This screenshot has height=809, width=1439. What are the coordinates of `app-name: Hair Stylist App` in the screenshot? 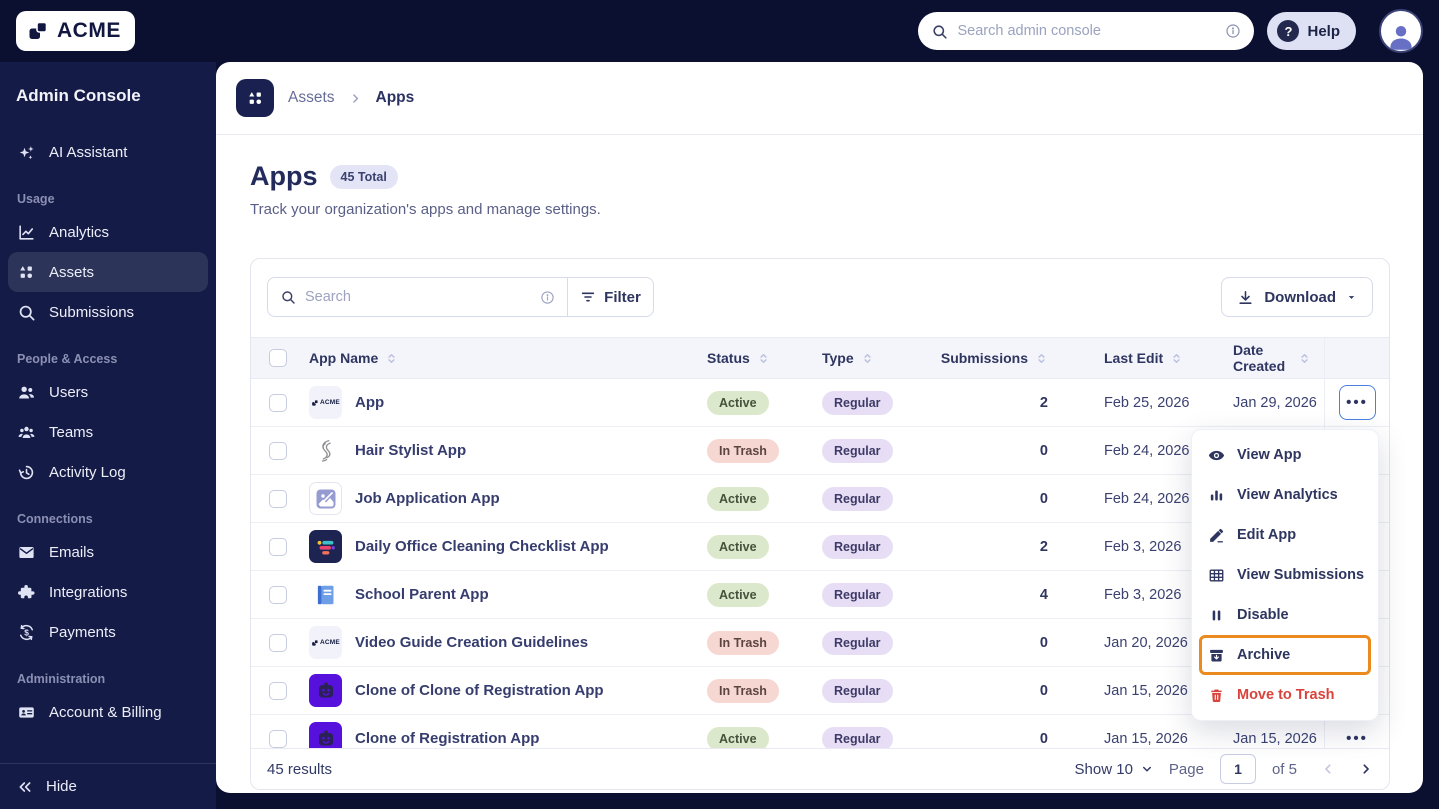 It's located at (411, 450).